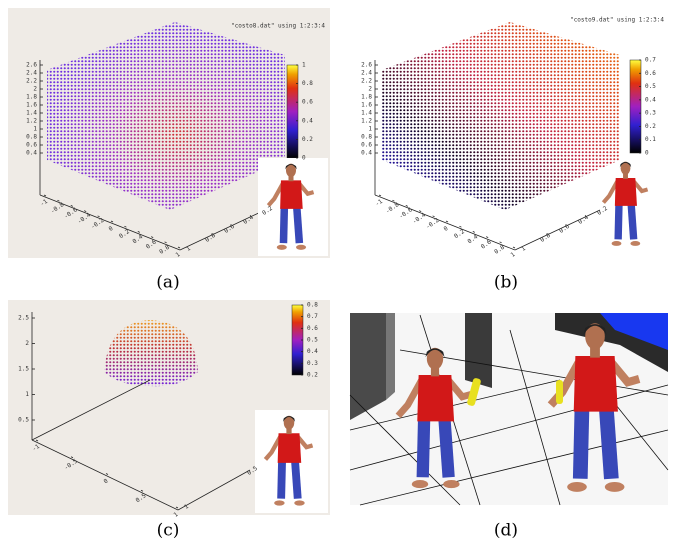 This screenshot has width=676, height=549. What do you see at coordinates (168, 531) in the screenshot?
I see `caption: (c)` at bounding box center [168, 531].